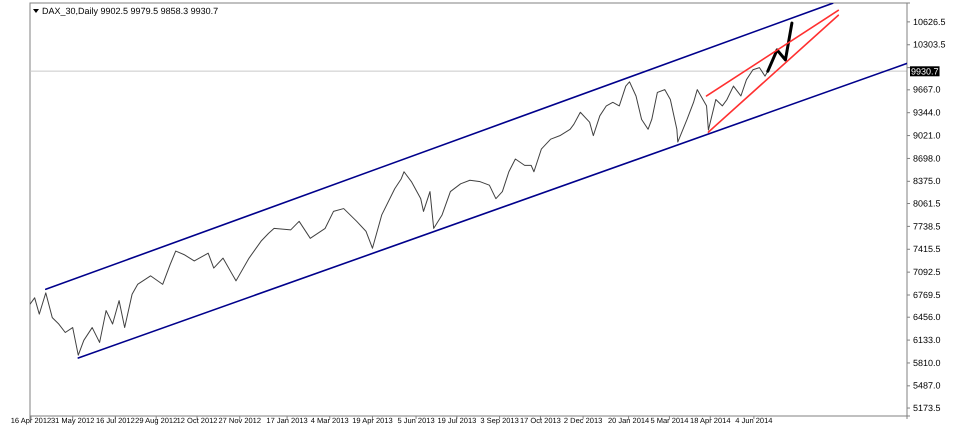  Describe the element at coordinates (927, 339) in the screenshot. I see `y-tick-label: 6133.0` at that location.